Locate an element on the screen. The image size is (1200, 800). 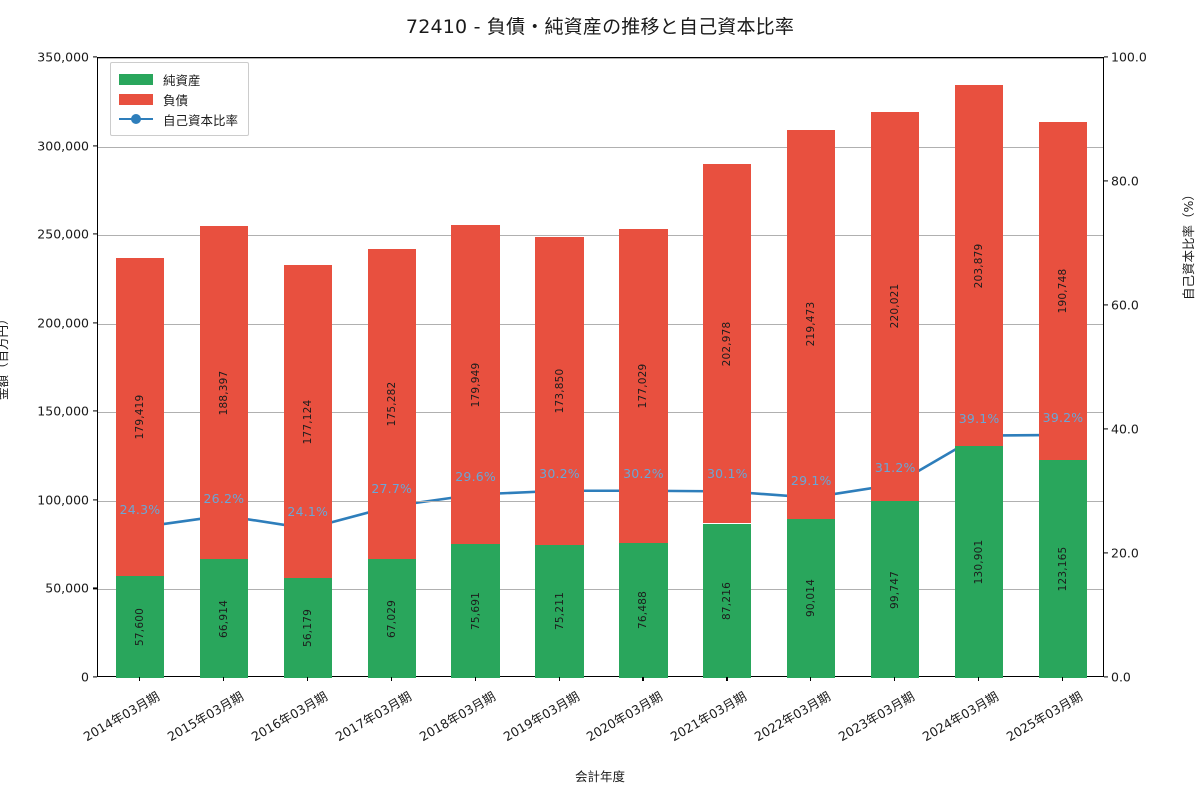
legend-item-liabilities: 負債 is located at coordinates (178, 99).